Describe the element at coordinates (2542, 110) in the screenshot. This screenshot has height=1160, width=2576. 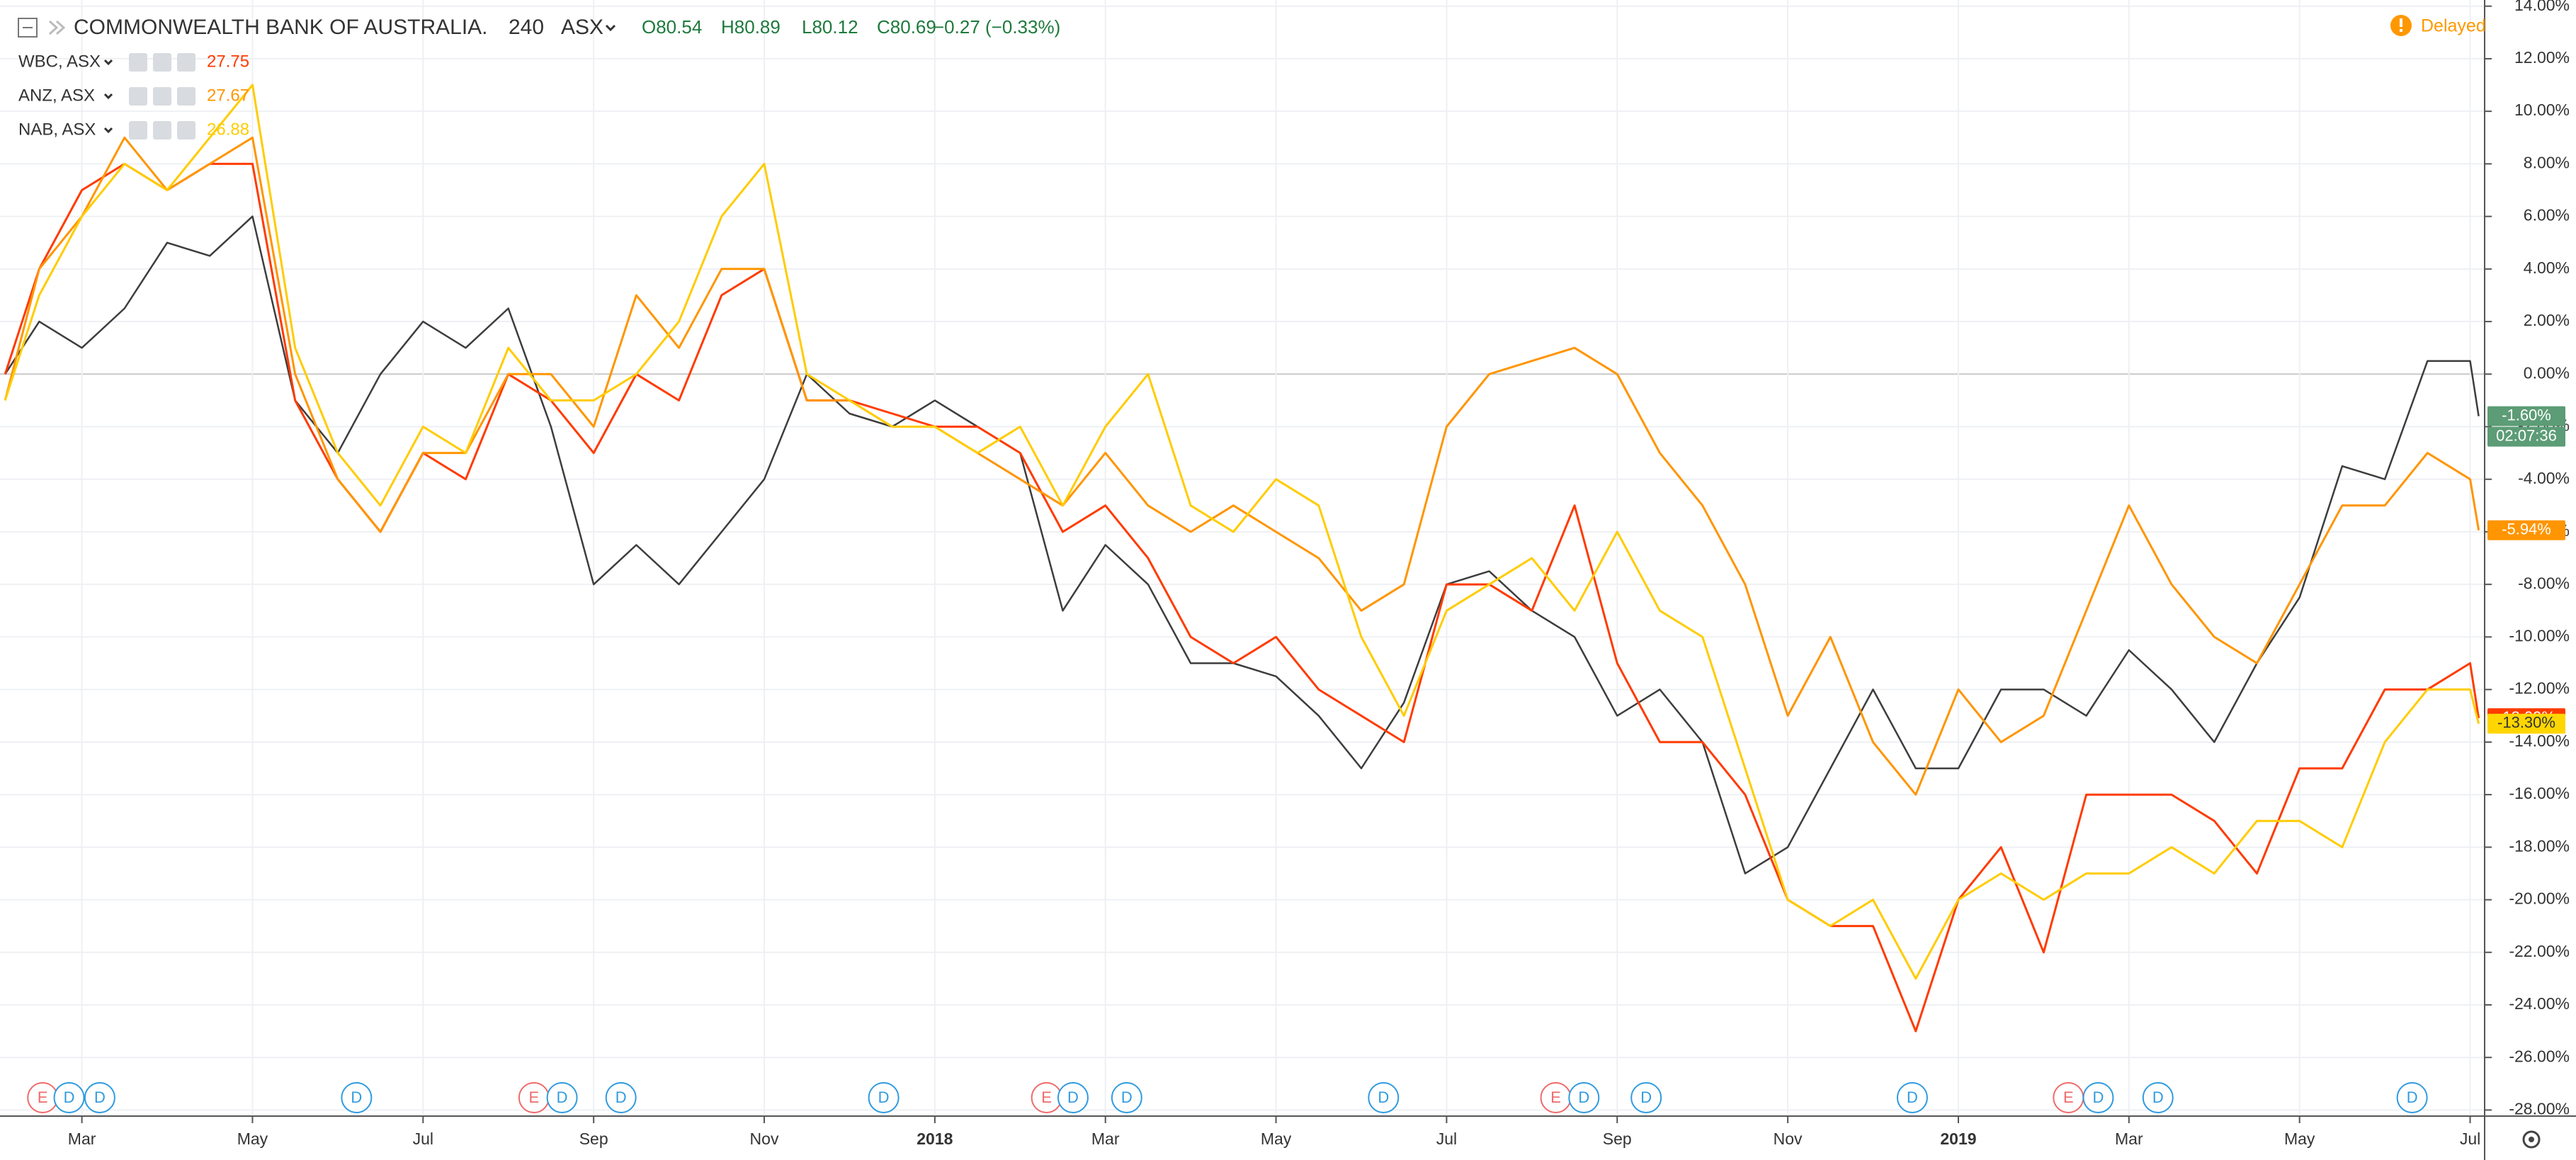
I see `y-tick-label: 10.00%` at that location.